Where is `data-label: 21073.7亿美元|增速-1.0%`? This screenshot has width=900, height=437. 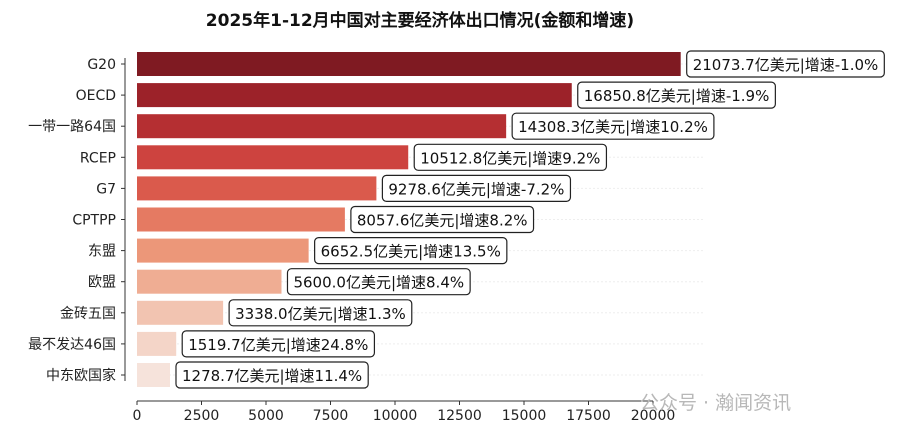 data-label: 21073.7亿美元|增速-1.0% is located at coordinates (786, 65).